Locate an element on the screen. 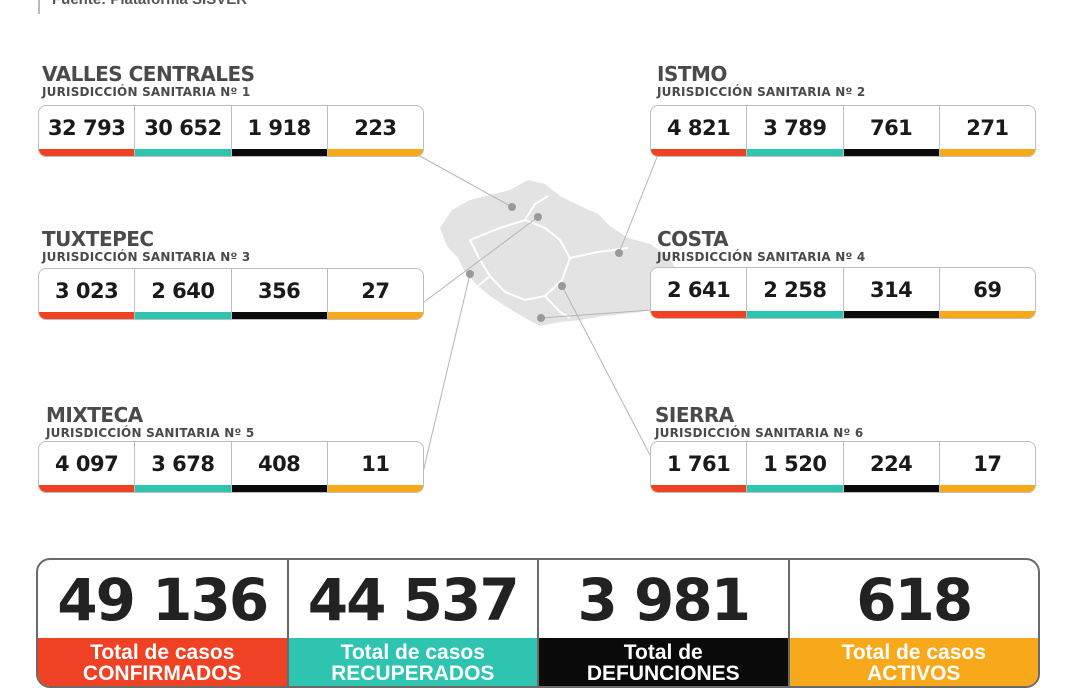 The height and width of the screenshot is (688, 1080). defunciones-value: 761 is located at coordinates (890, 131).